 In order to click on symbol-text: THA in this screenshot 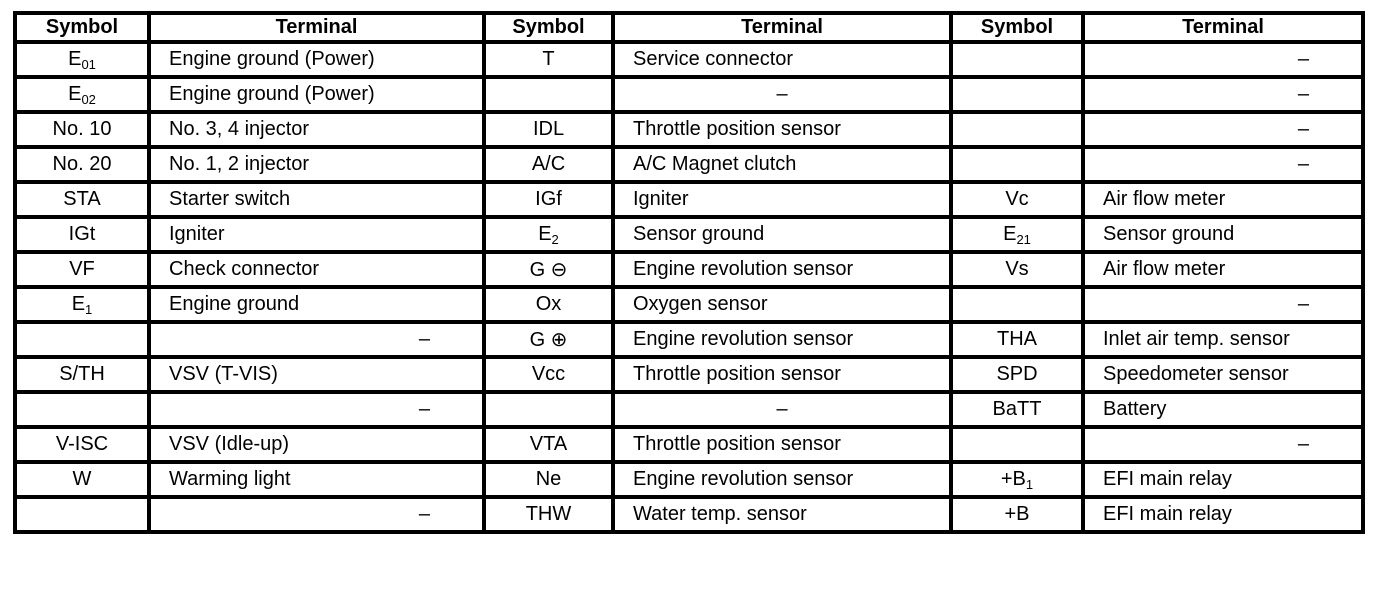, I will do `click(1017, 339)`.